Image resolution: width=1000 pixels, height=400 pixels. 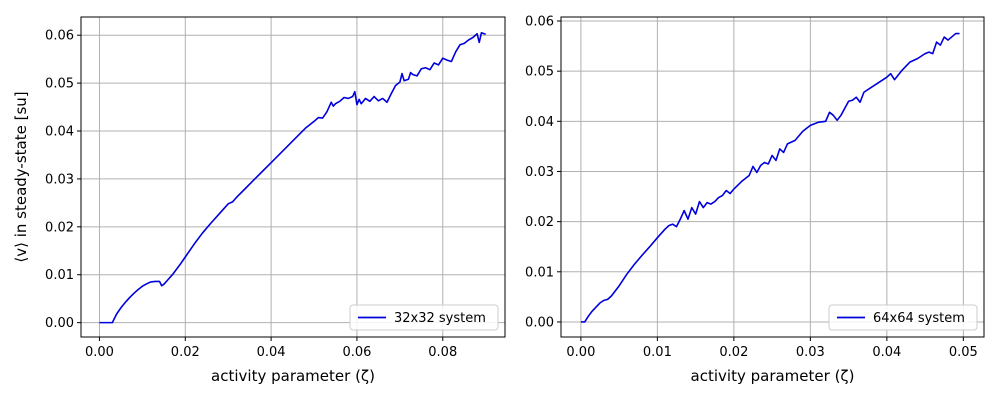 I want to click on legend: 64x64 system, so click(x=903, y=317).